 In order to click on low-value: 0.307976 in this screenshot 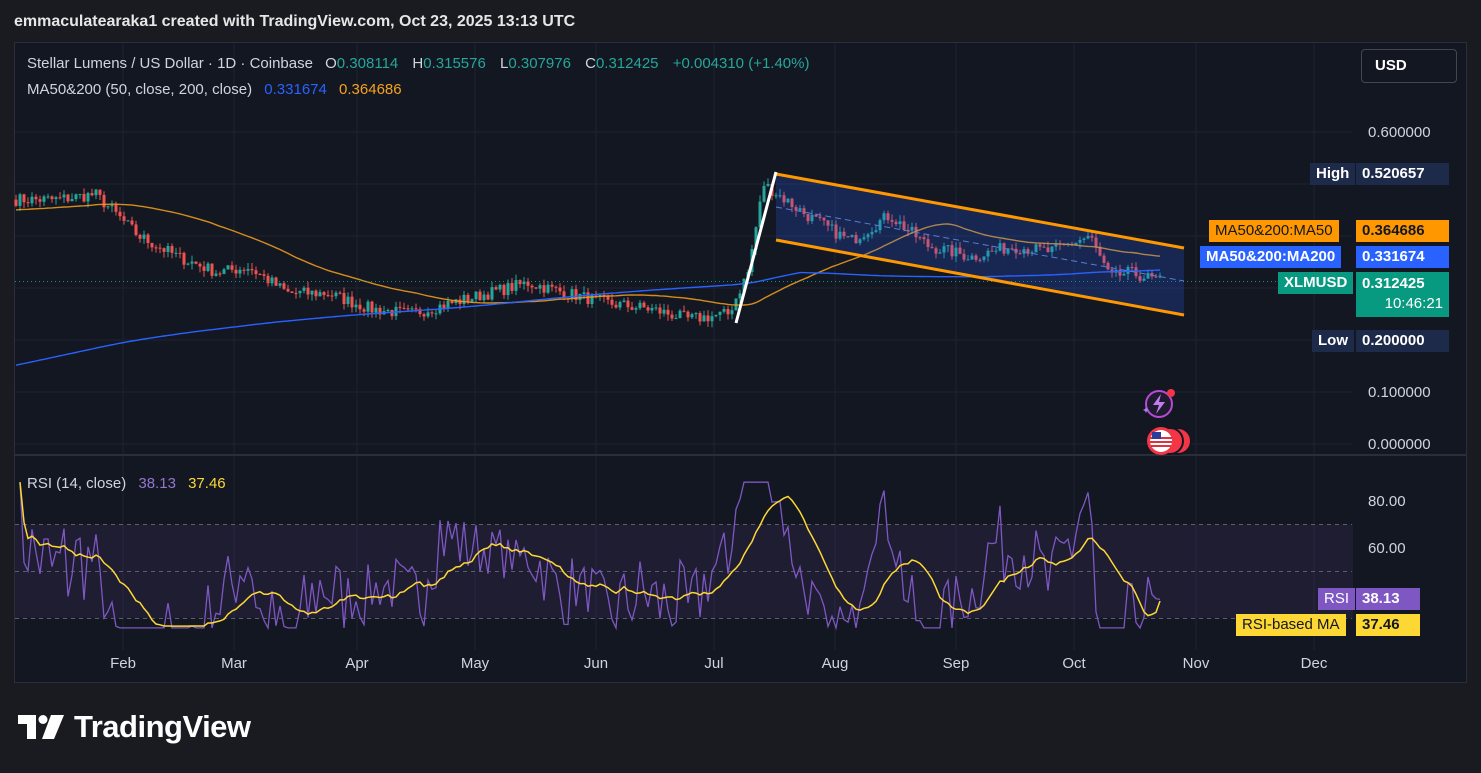, I will do `click(539, 63)`.